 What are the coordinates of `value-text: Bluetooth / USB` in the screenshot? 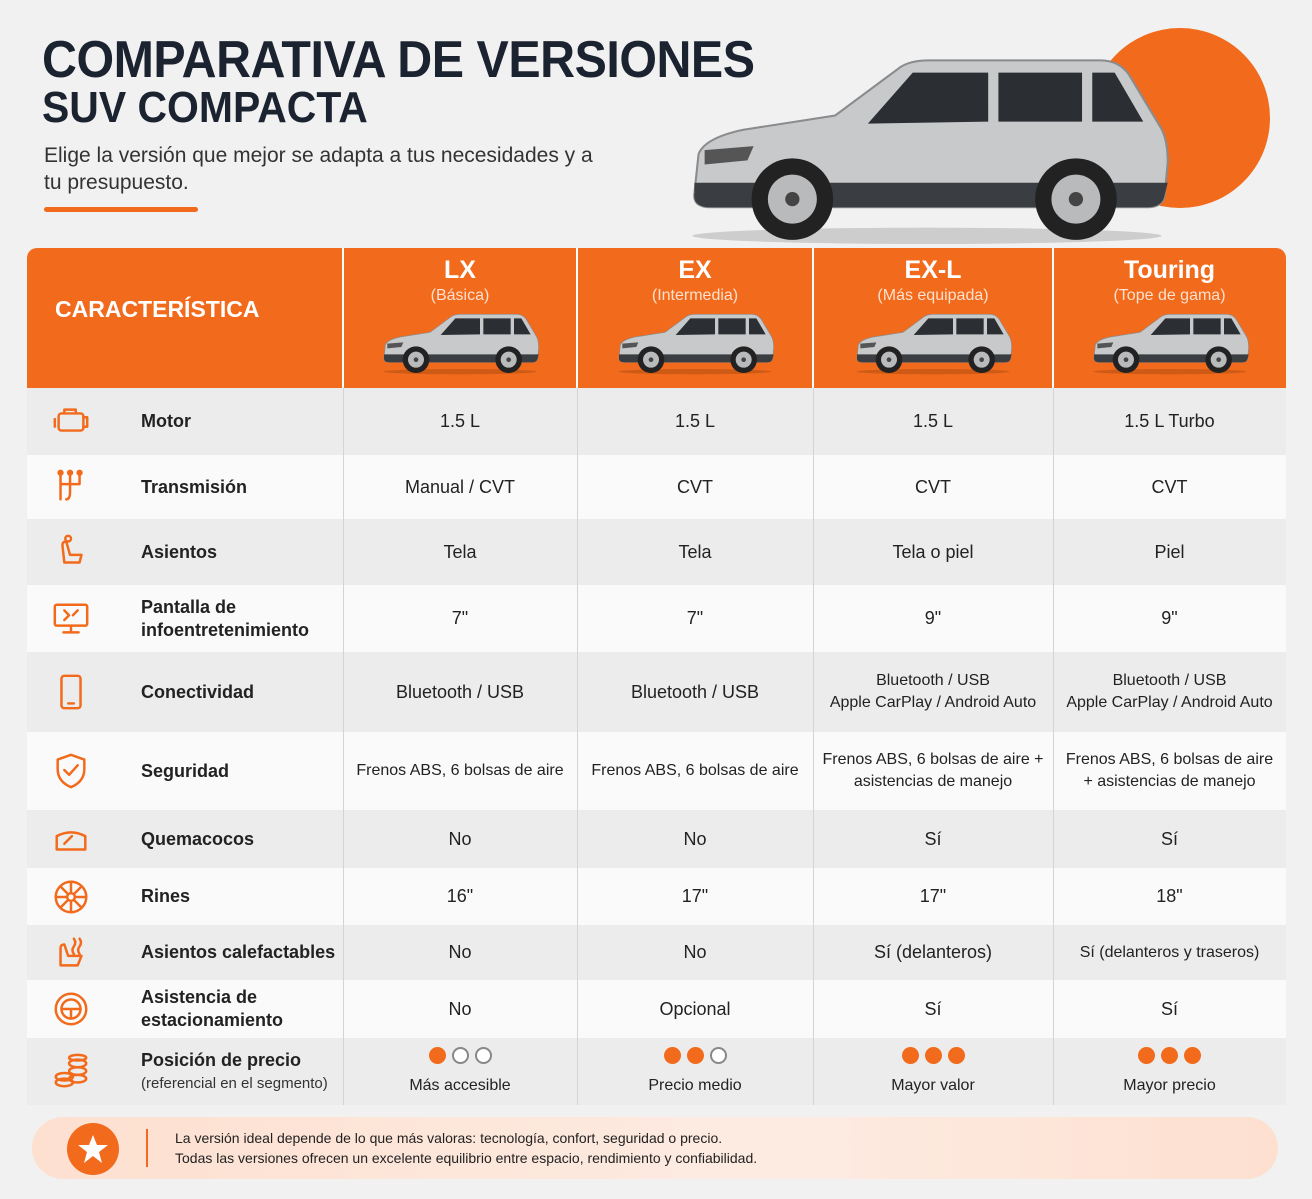 It's located at (695, 691).